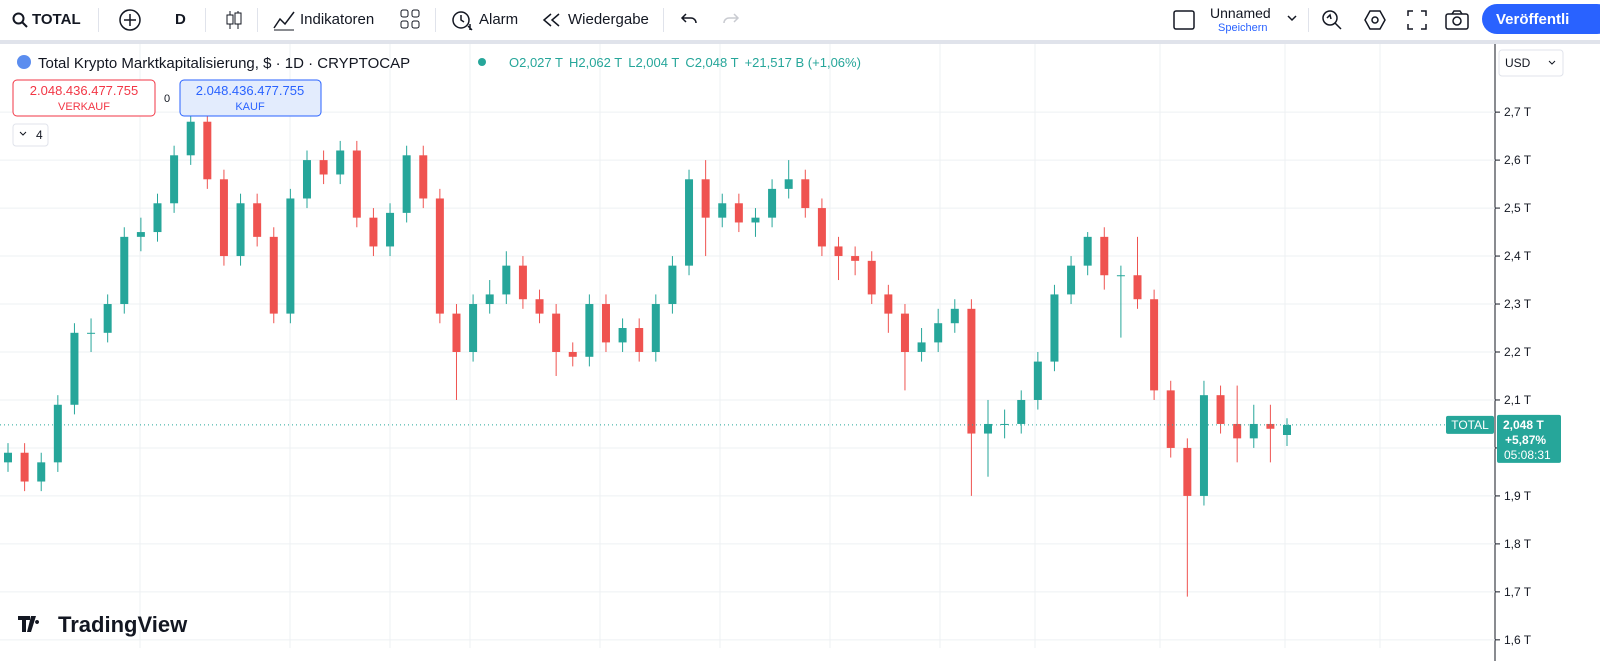 The image size is (1600, 661). What do you see at coordinates (482, 62) in the screenshot?
I see `status-dot` at bounding box center [482, 62].